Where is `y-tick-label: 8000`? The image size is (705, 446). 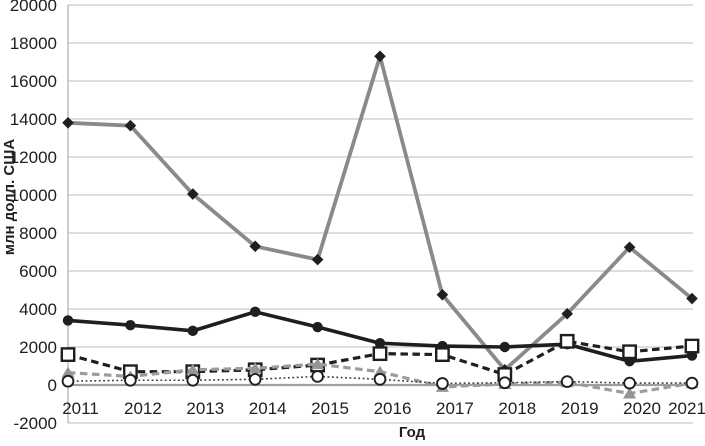 y-tick-label: 8000 is located at coordinates (38, 233).